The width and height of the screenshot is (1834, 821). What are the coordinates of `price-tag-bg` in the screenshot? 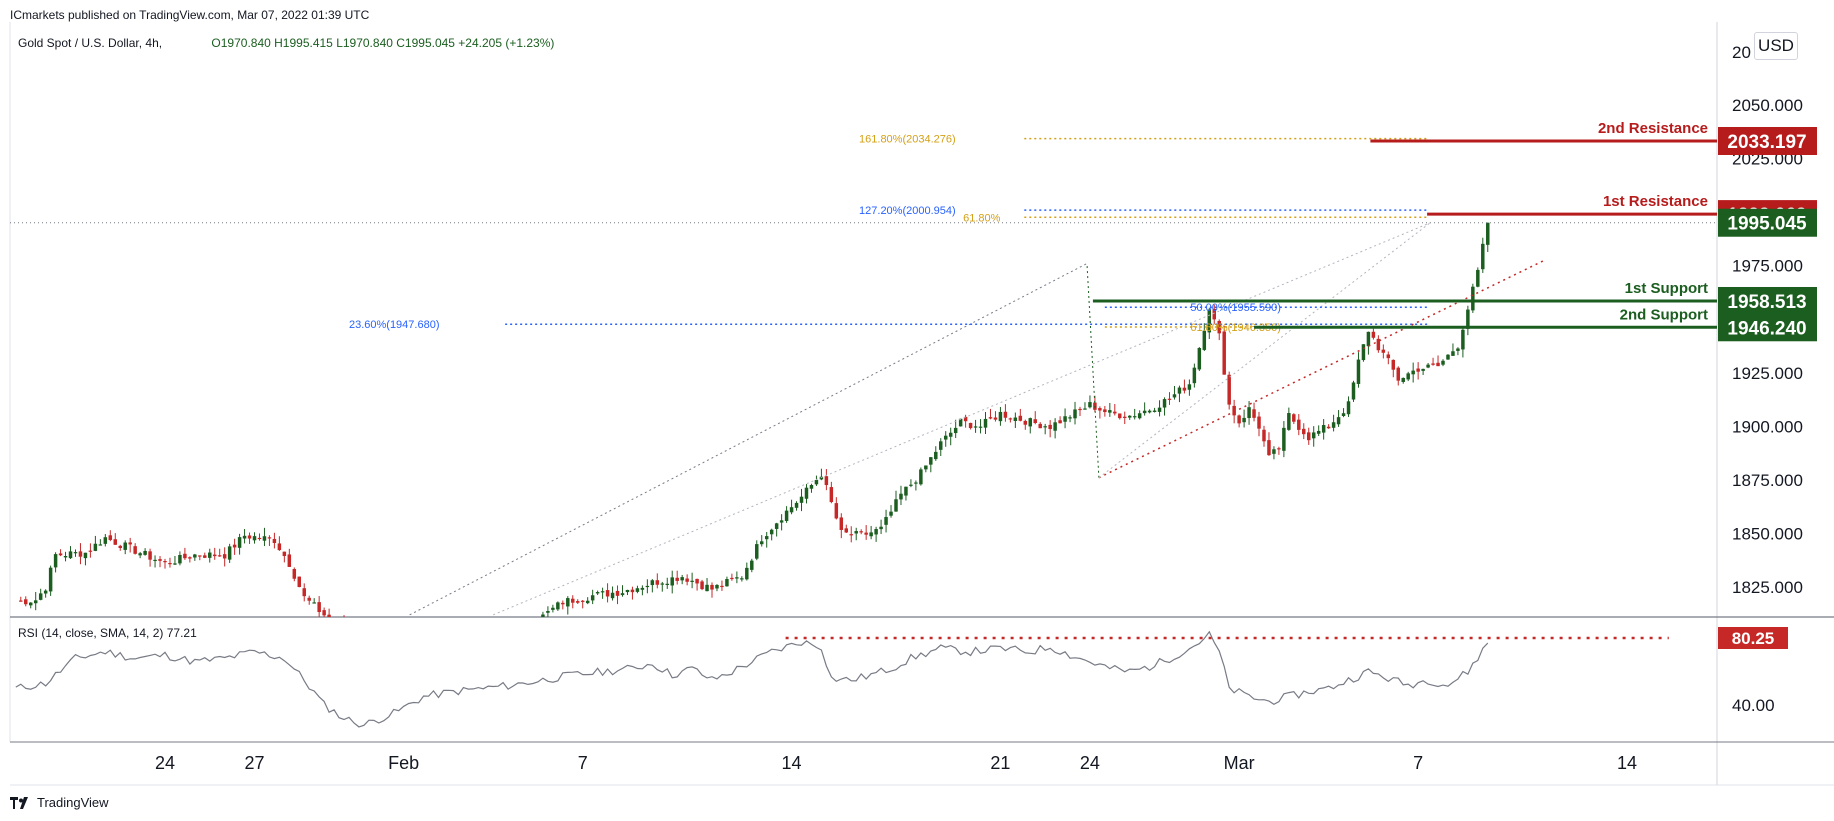 It's located at (1767, 222).